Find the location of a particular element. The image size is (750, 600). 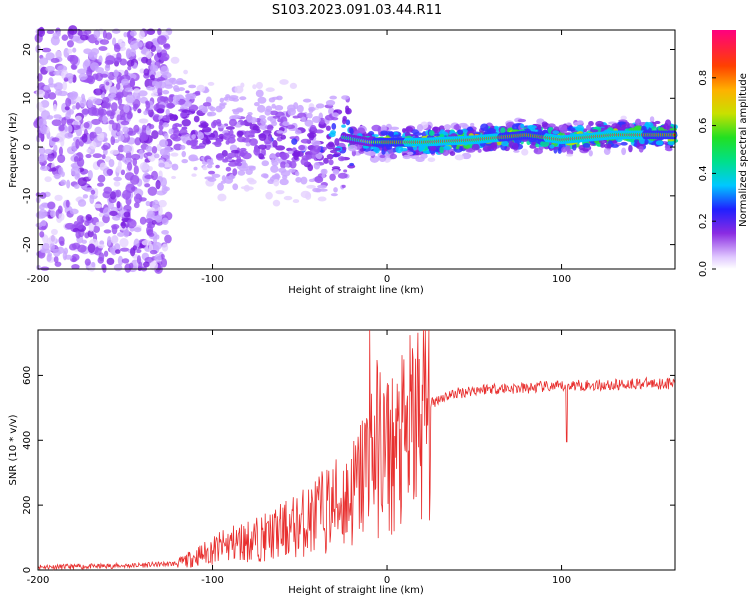

heatmap-y-label: Frequency (Hz) is located at coordinates (13, 150).